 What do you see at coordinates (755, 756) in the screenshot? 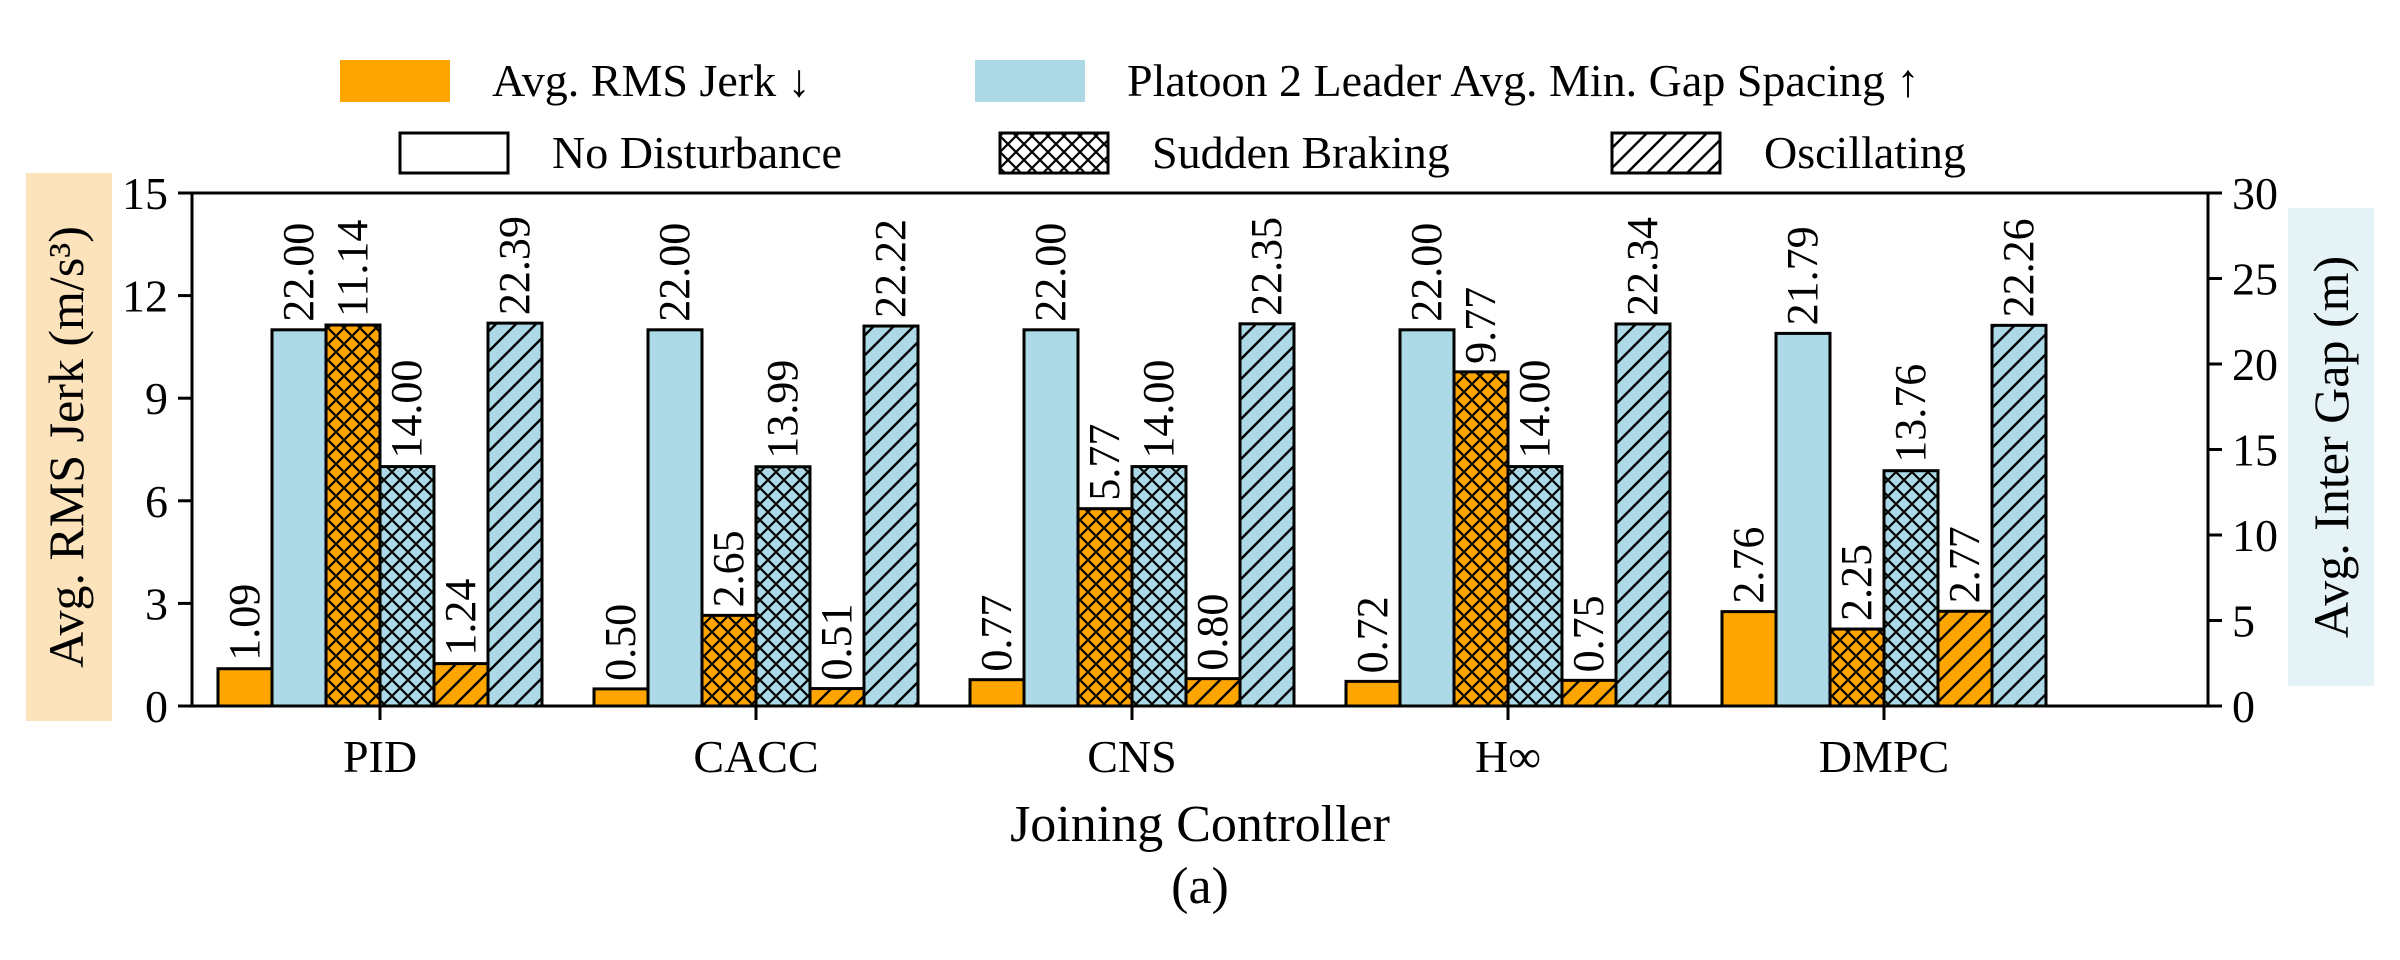
I see `x-tick-label: CACC` at bounding box center [755, 756].